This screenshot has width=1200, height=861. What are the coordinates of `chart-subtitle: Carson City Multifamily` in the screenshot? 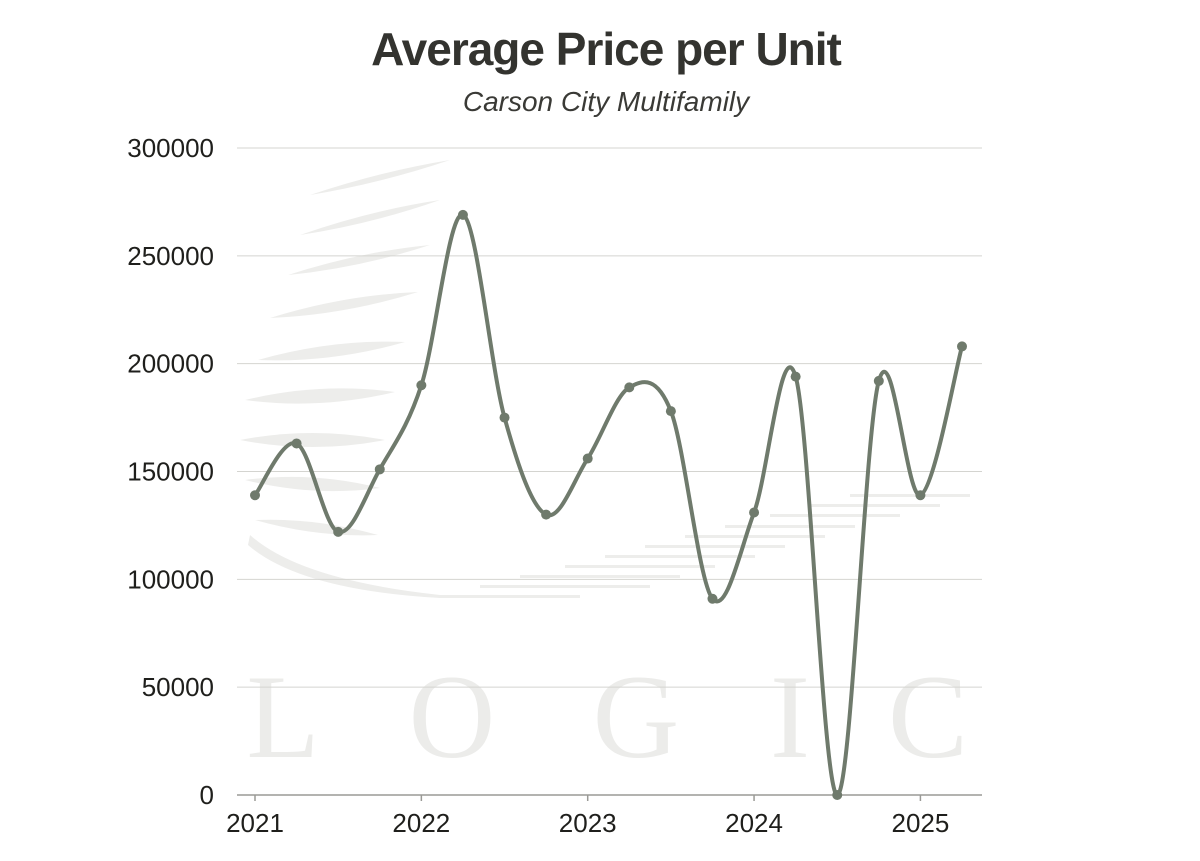 It's located at (606, 101).